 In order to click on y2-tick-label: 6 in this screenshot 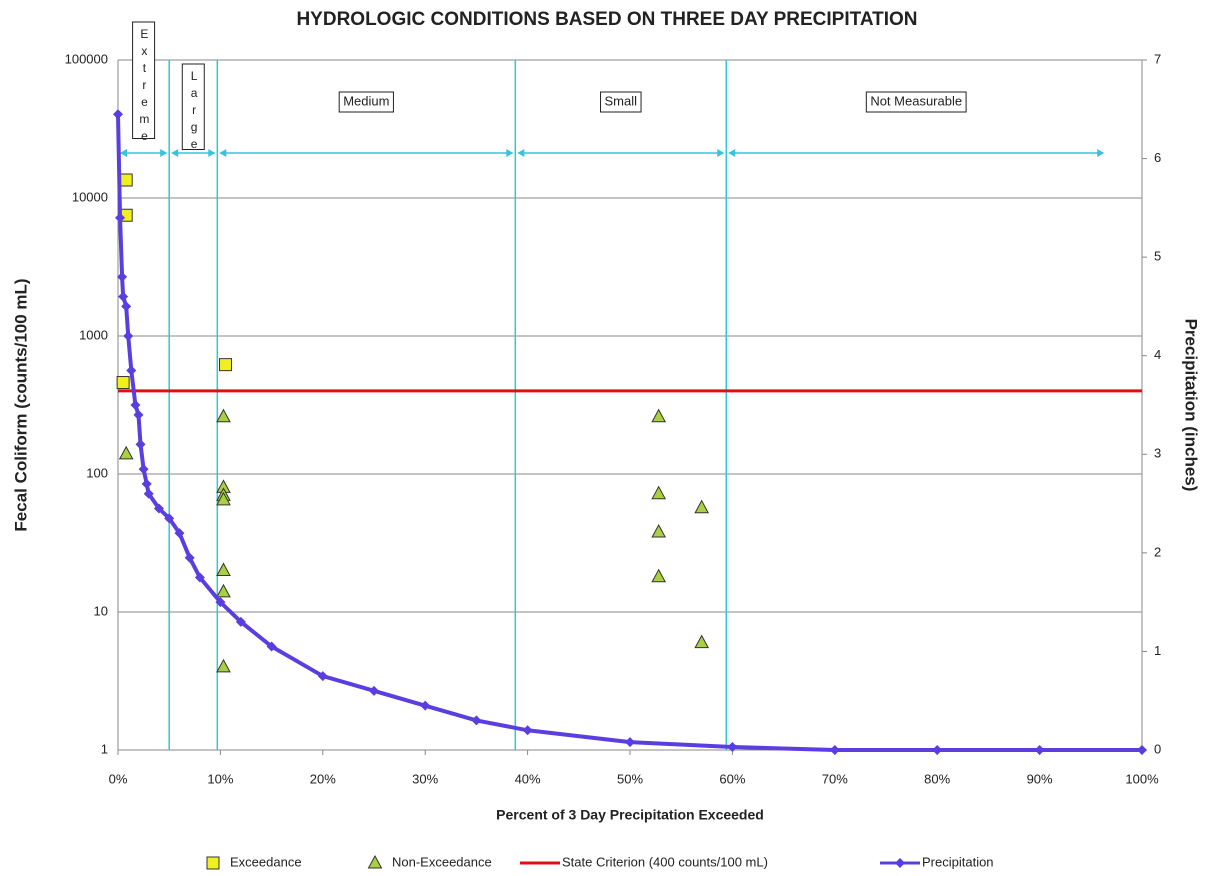, I will do `click(1157, 157)`.